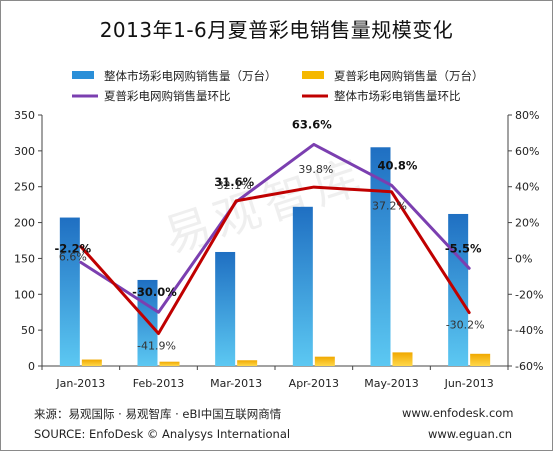  I want to click on x-tick-label: Mar-2013, so click(236, 383).